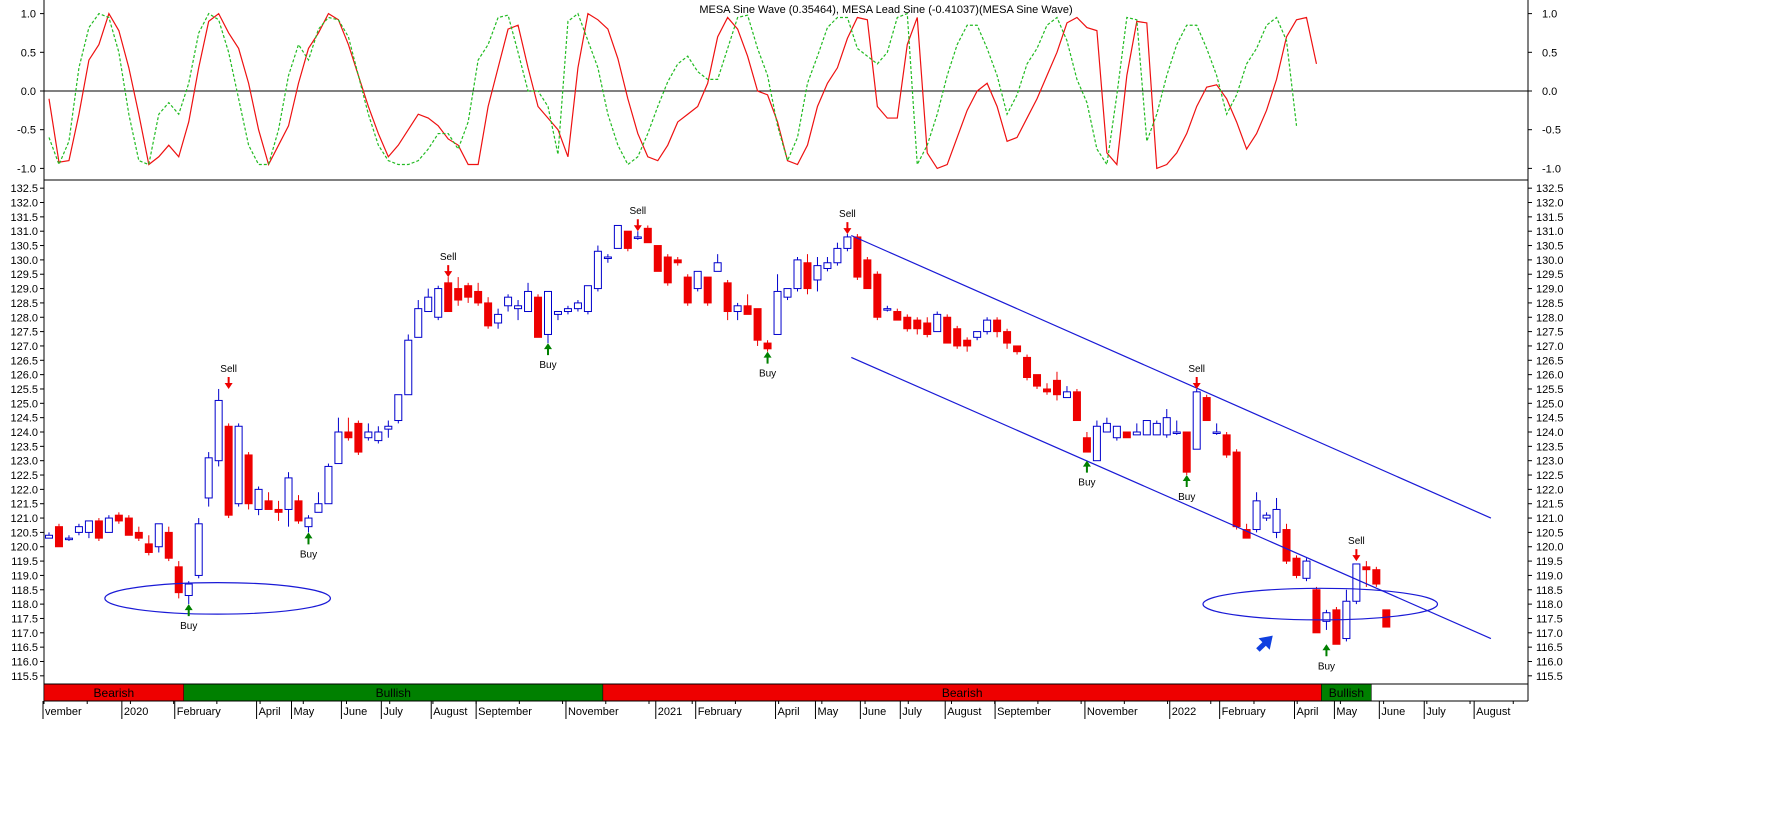 The width and height of the screenshot is (1778, 818). What do you see at coordinates (24, 376) in the screenshot?
I see `price-left-tick-label: 126.0` at bounding box center [24, 376].